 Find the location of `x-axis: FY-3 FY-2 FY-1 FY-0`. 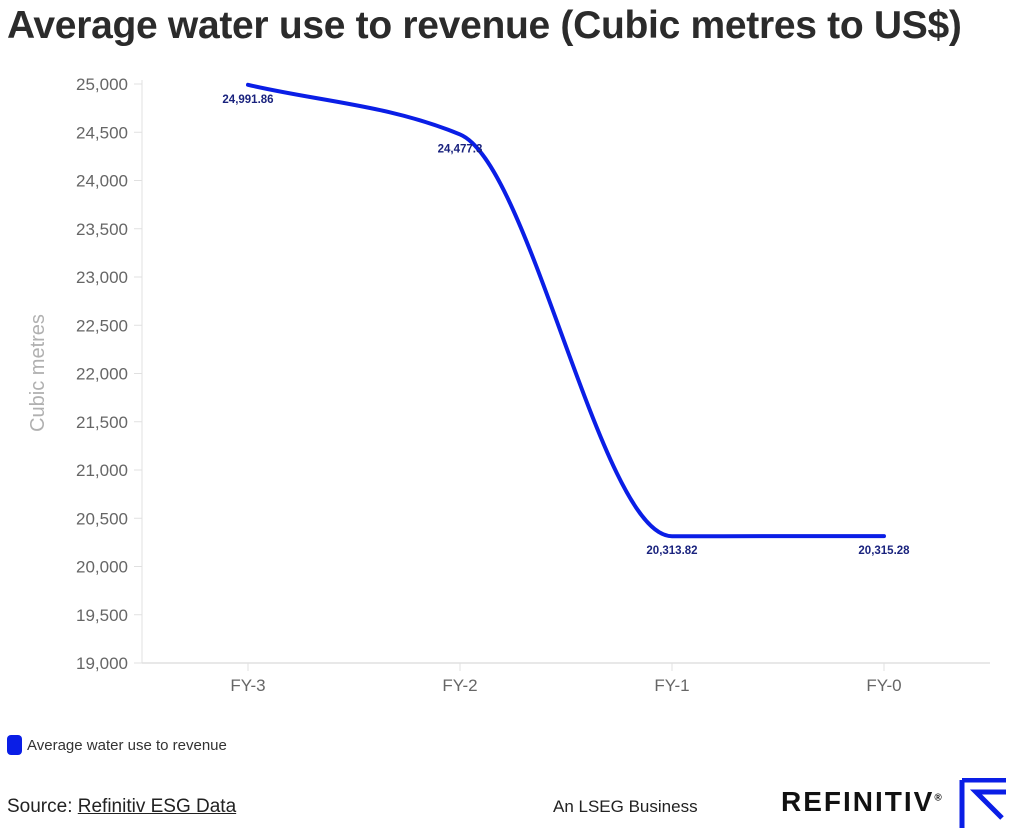

x-axis: FY-3 FY-2 FY-1 FY-0 is located at coordinates (566, 678).